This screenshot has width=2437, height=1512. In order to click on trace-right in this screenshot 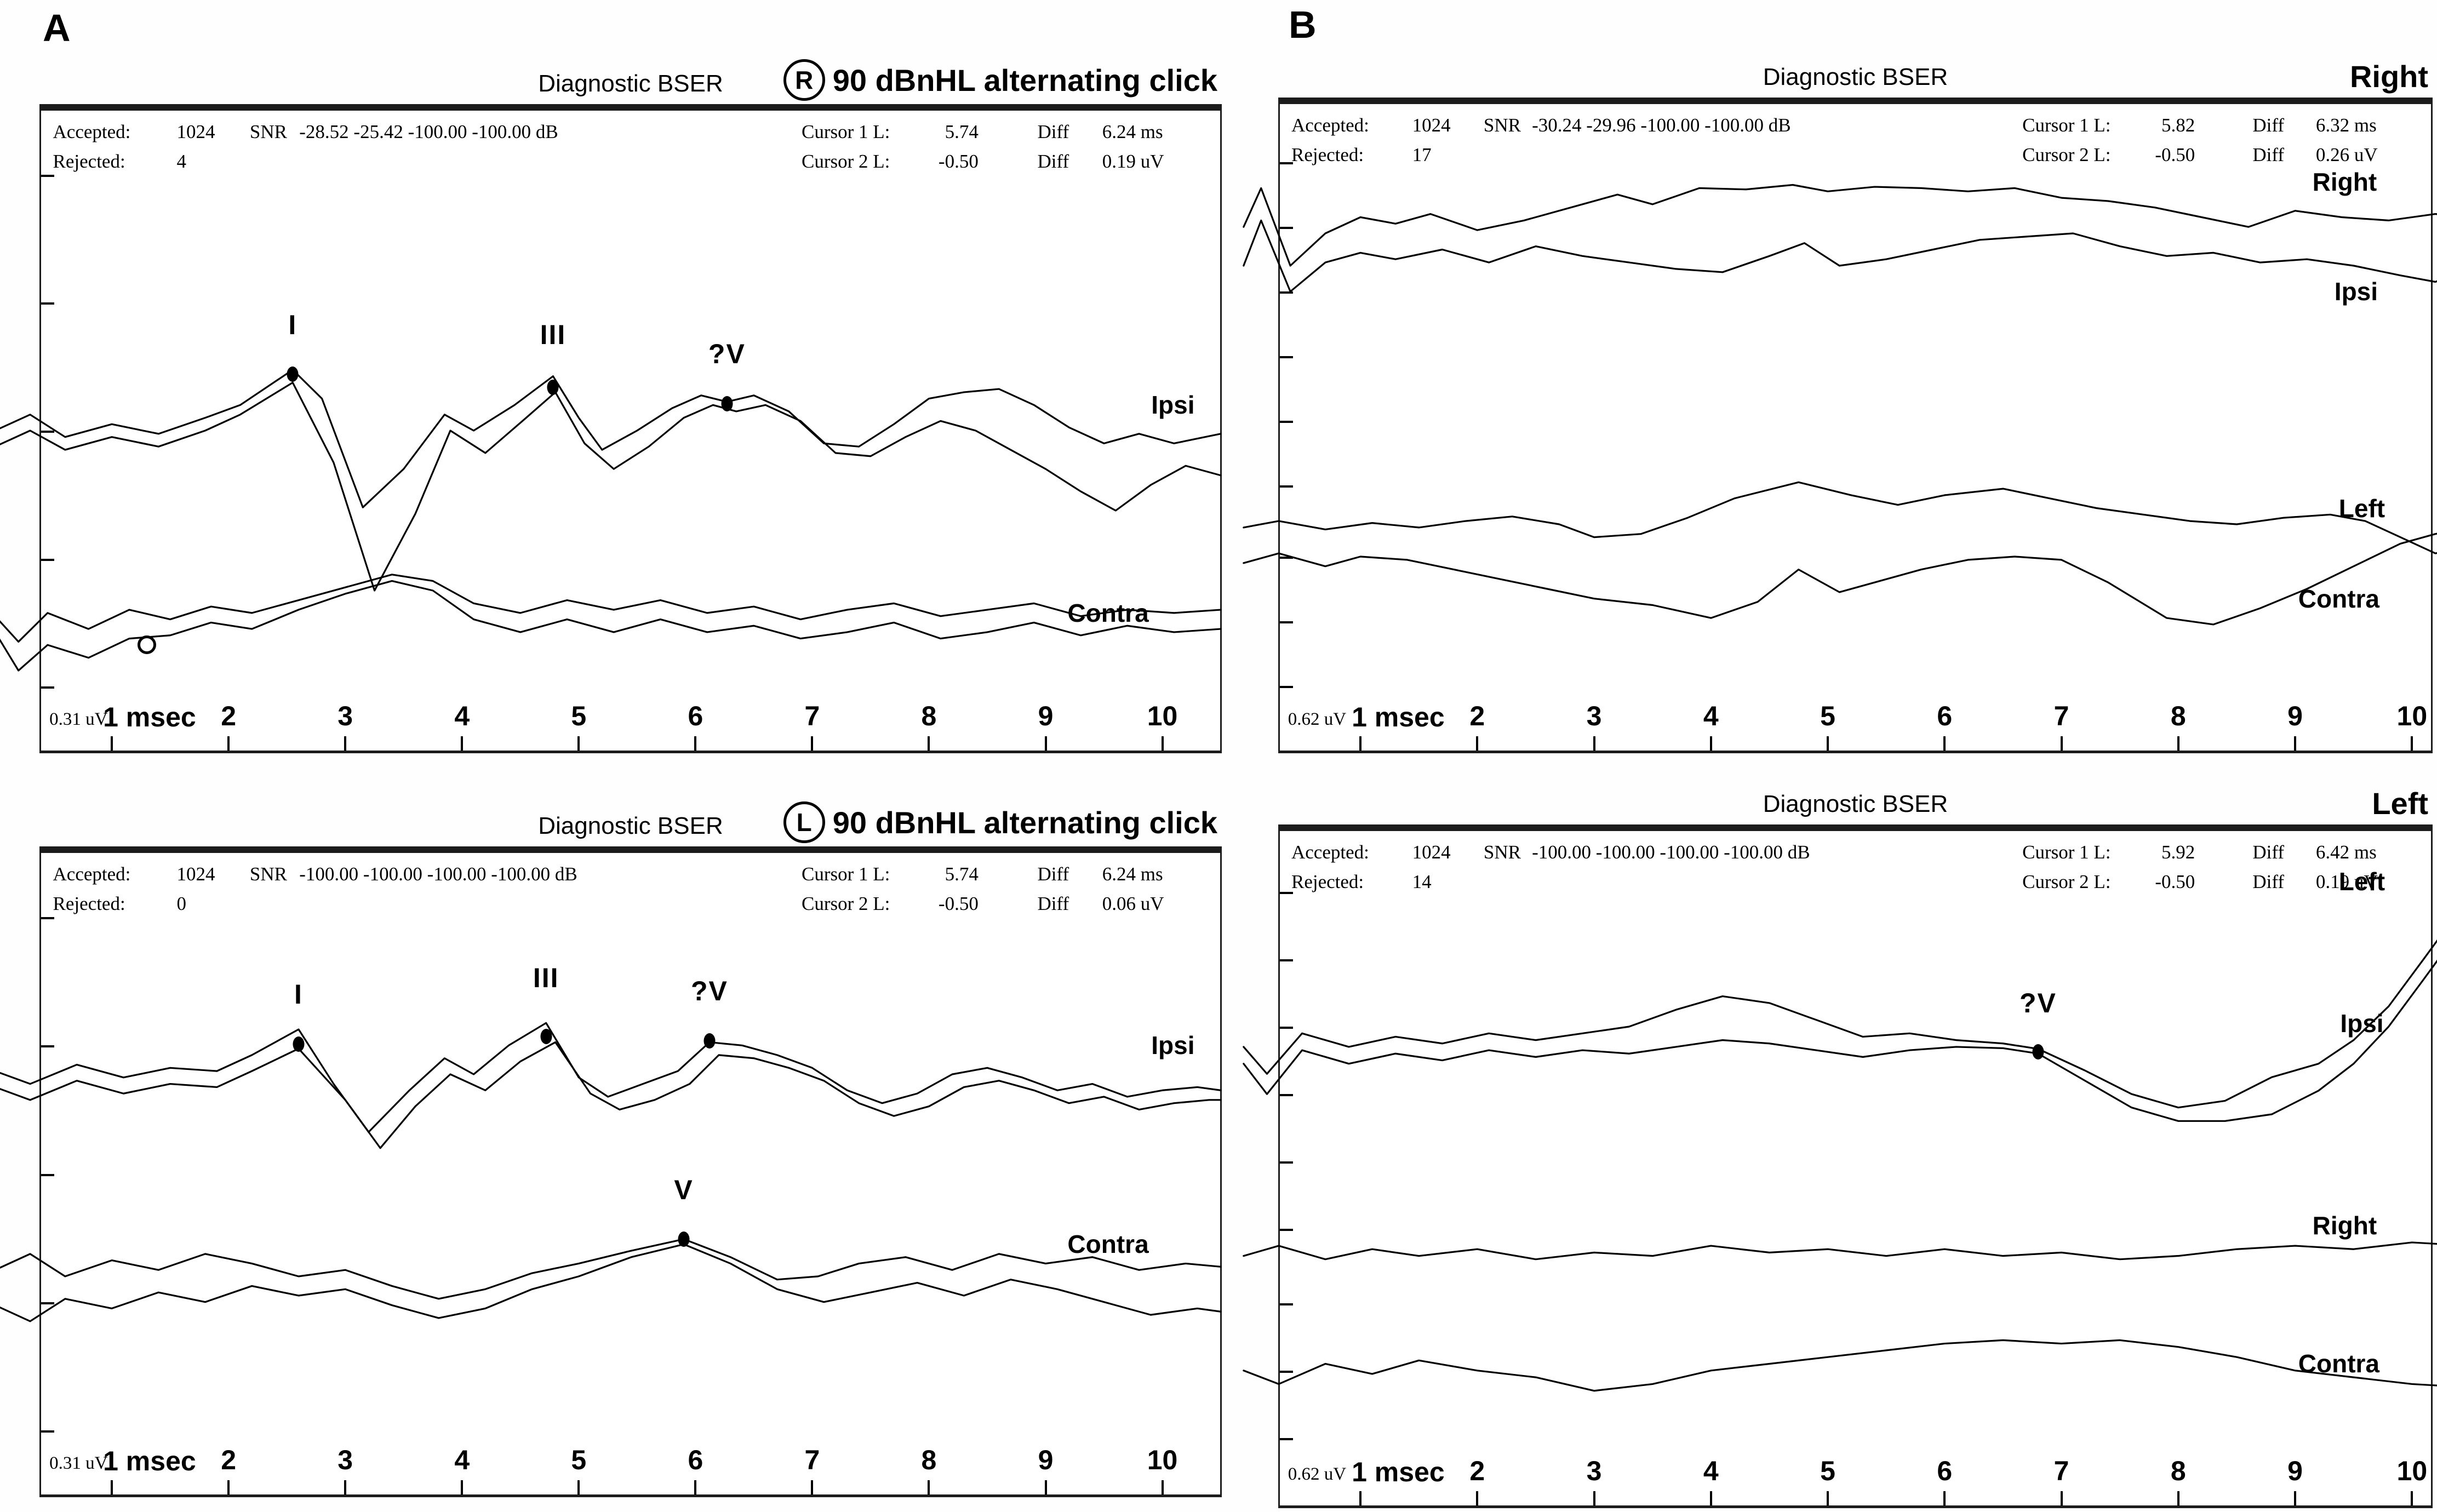, I will do `click(1840, 1250)`.